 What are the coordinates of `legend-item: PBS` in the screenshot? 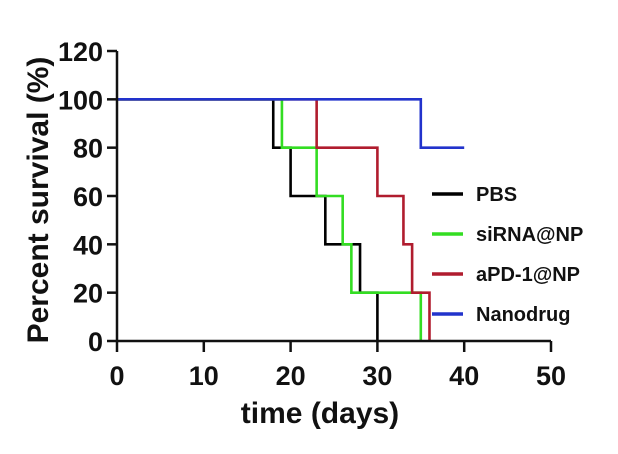 It's located at (474, 195).